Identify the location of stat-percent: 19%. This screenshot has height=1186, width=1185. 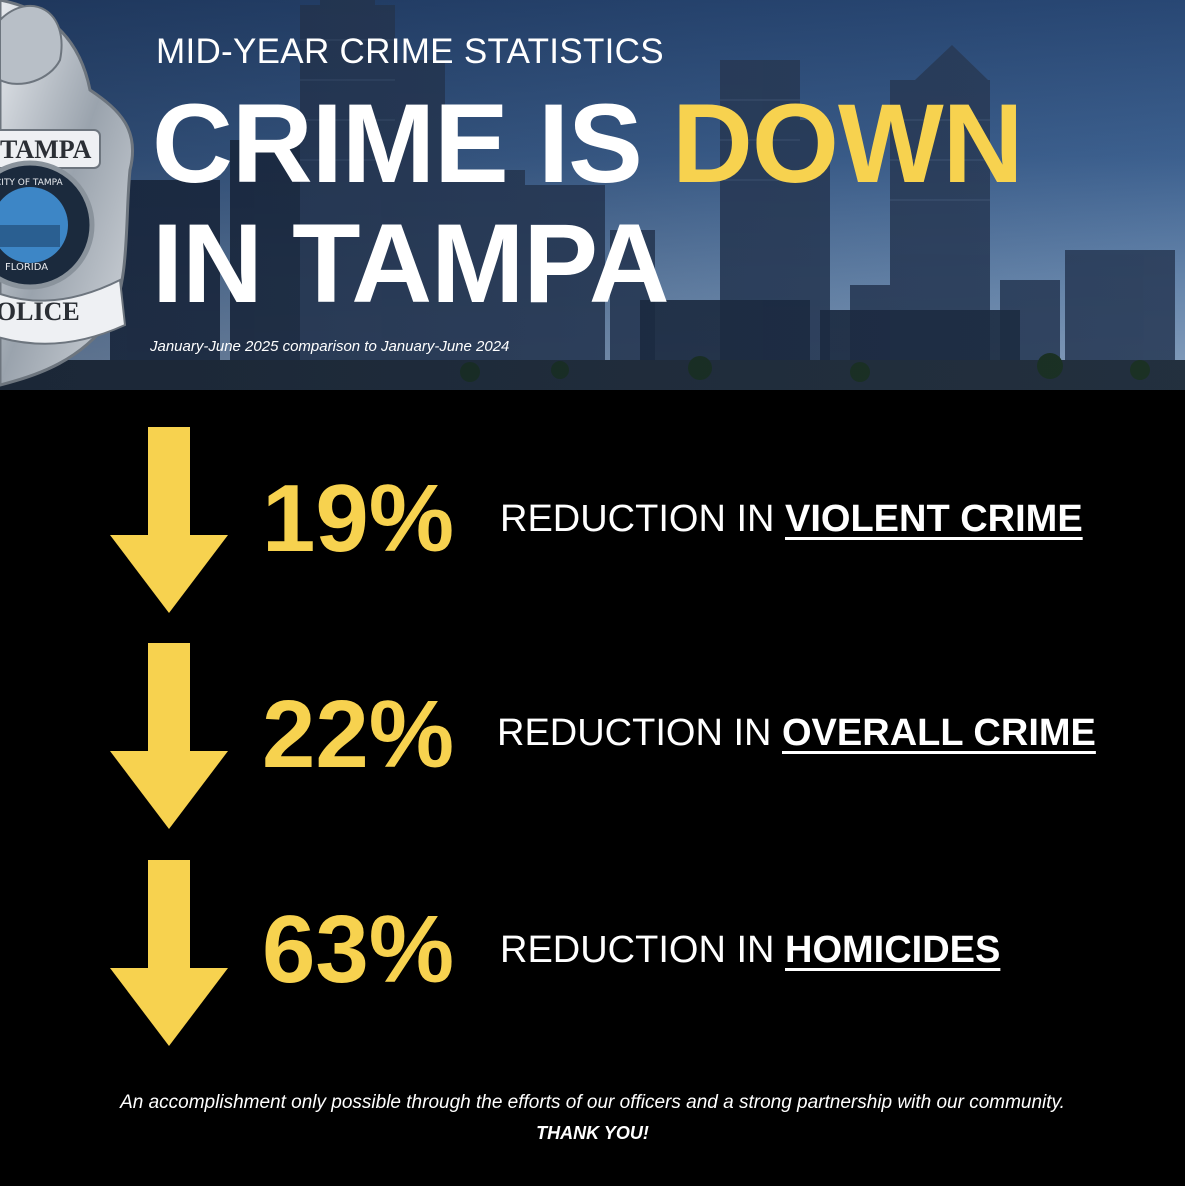
(358, 518).